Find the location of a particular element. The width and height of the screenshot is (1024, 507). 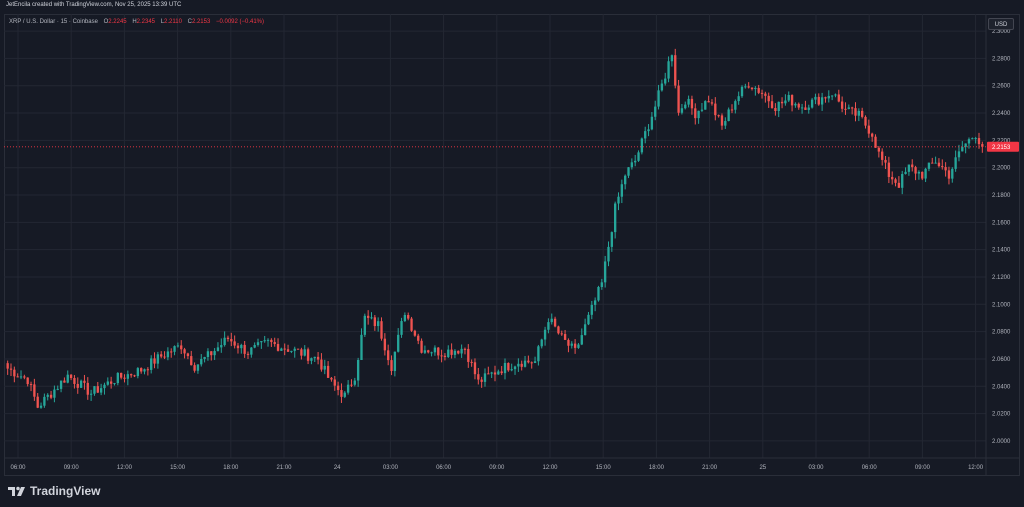

x-tick-label: 12:00 is located at coordinates (976, 468).